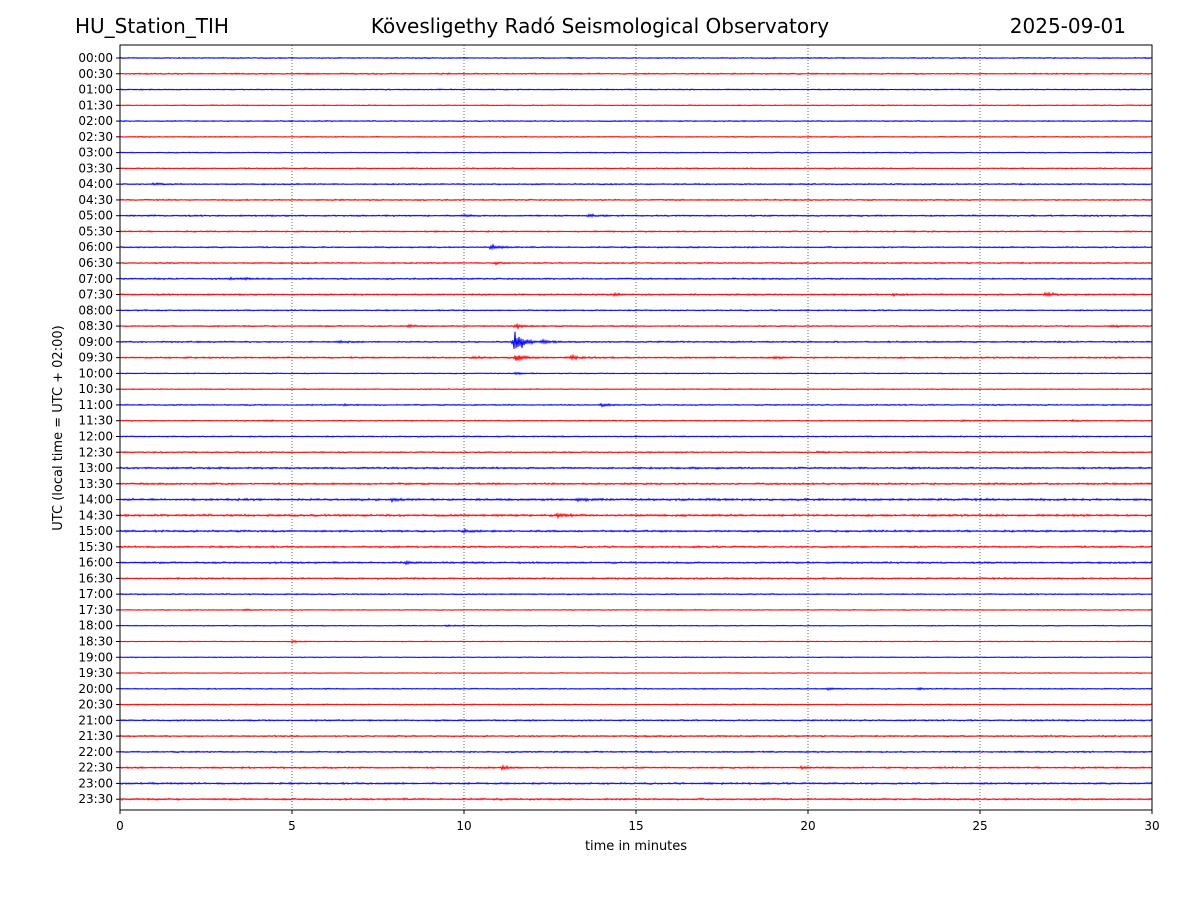  Describe the element at coordinates (95, 657) in the screenshot. I see `y-tick-label: 19:00` at that location.